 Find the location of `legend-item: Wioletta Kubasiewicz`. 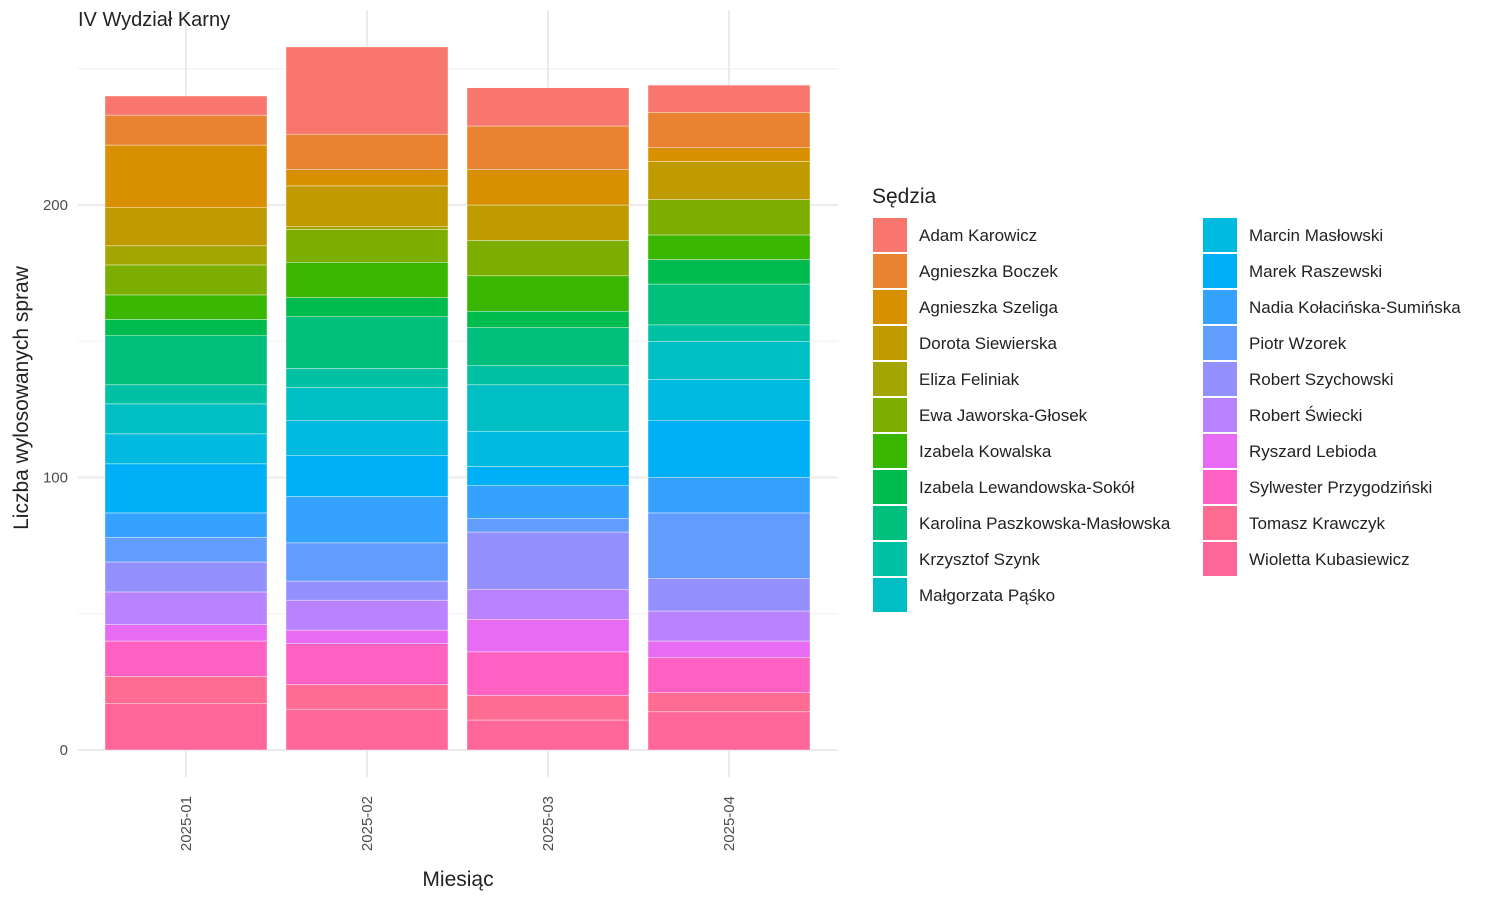

legend-item: Wioletta Kubasiewicz is located at coordinates (1306, 559).